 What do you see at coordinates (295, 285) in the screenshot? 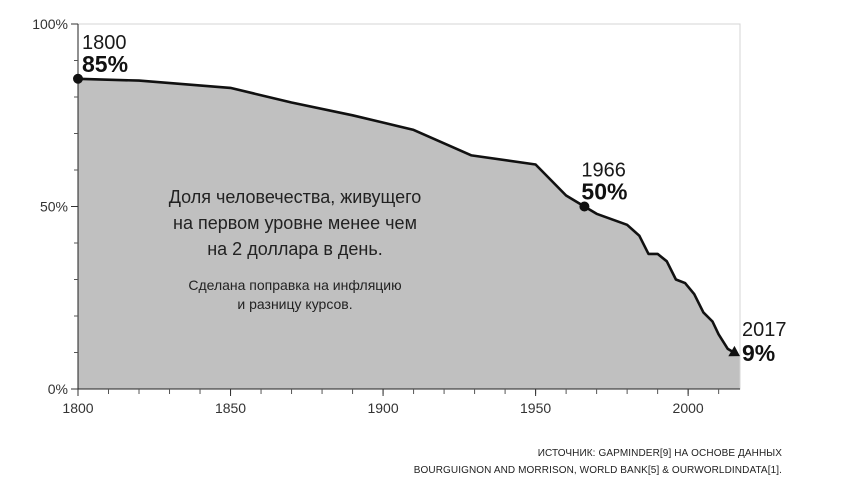
I see `note-line-1: Сделана поправка на инфляцию` at bounding box center [295, 285].